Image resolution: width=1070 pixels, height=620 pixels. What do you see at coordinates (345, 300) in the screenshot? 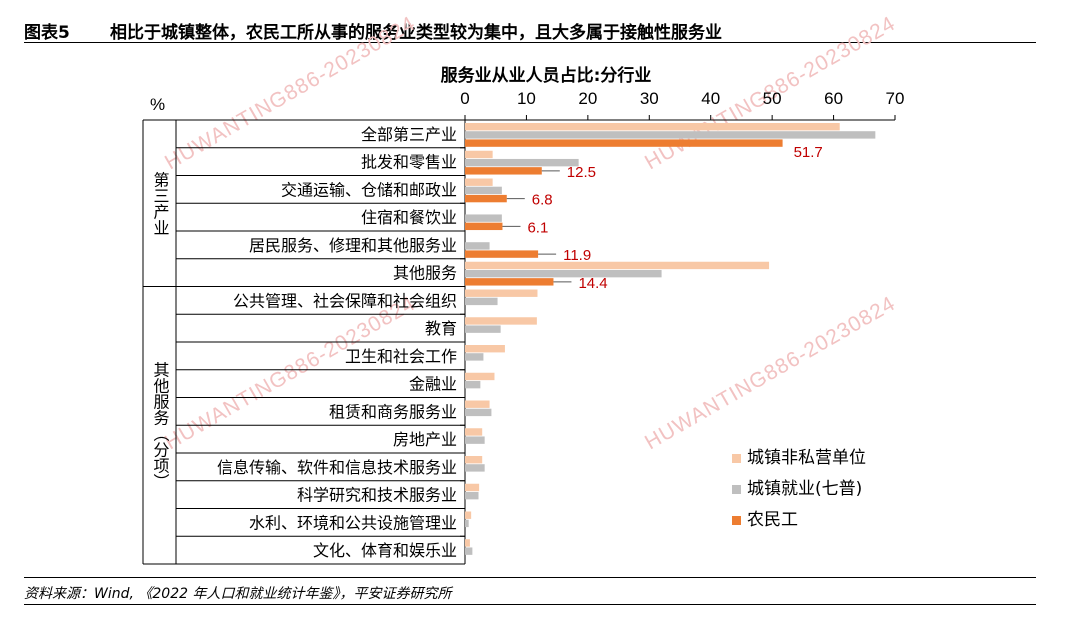
I see `category-label: 公共管理、社会保障和社会组织` at bounding box center [345, 300].